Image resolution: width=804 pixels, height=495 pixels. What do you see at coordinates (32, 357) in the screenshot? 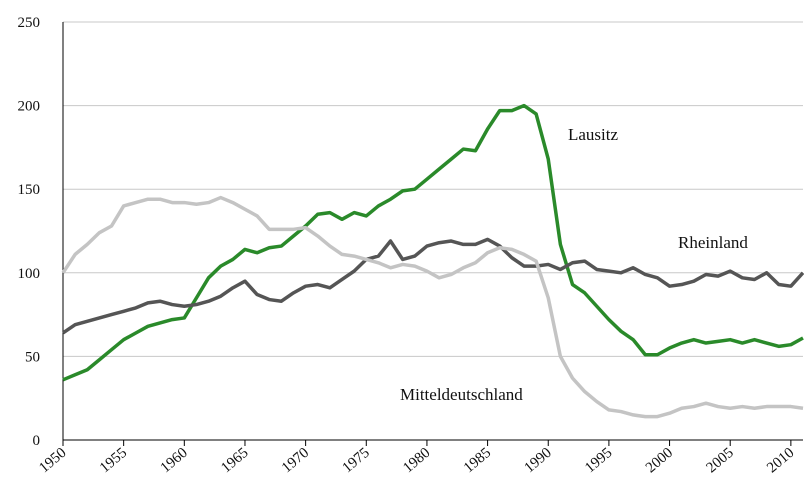
I see `y-tick-label: 50` at bounding box center [32, 357].